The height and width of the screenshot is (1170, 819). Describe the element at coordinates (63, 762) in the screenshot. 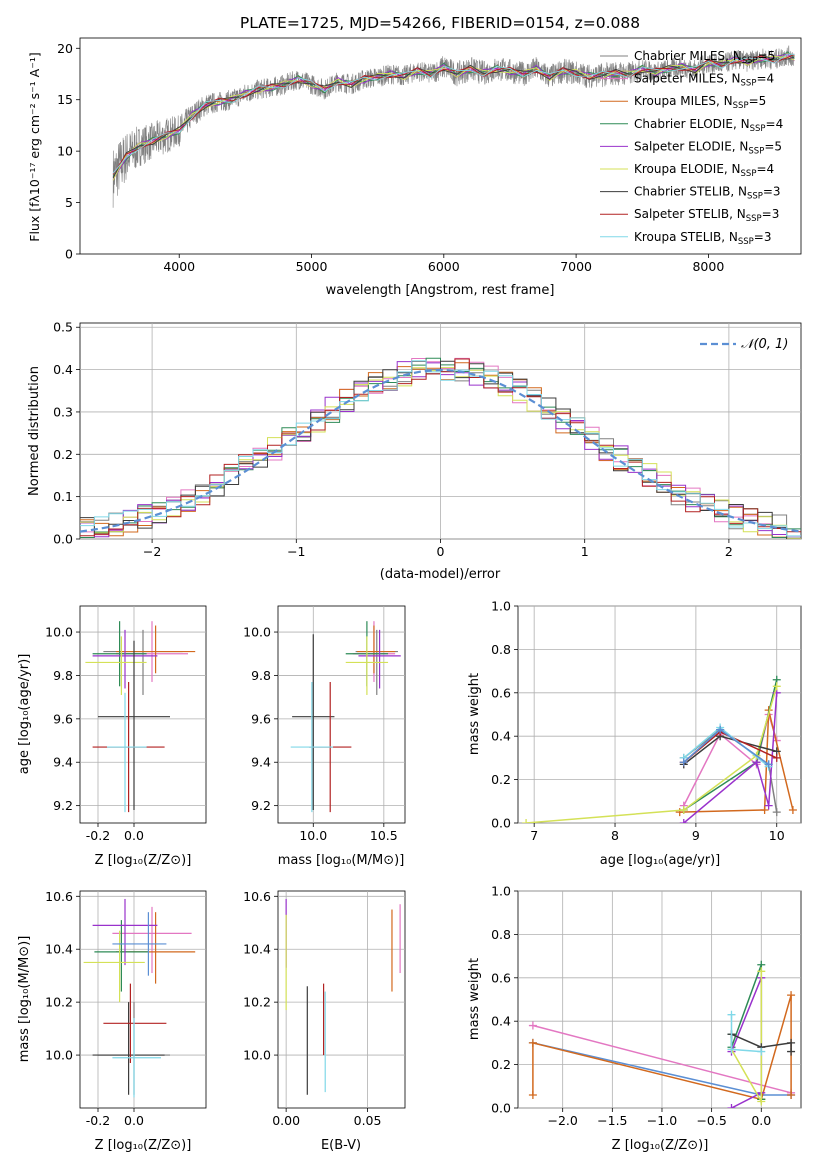

I see `y-tick-label: 9.4` at that location.